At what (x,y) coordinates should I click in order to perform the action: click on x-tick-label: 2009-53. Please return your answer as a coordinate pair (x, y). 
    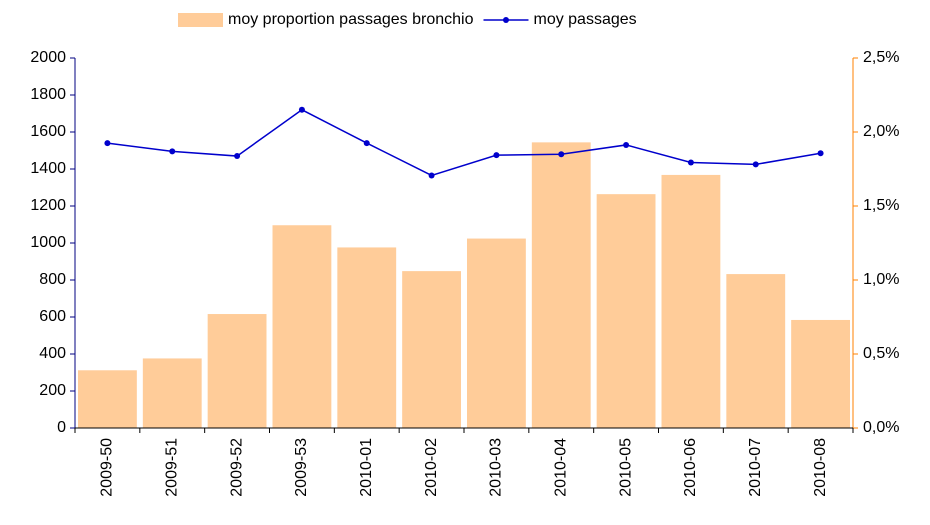
    Looking at the image, I should click on (301, 467).